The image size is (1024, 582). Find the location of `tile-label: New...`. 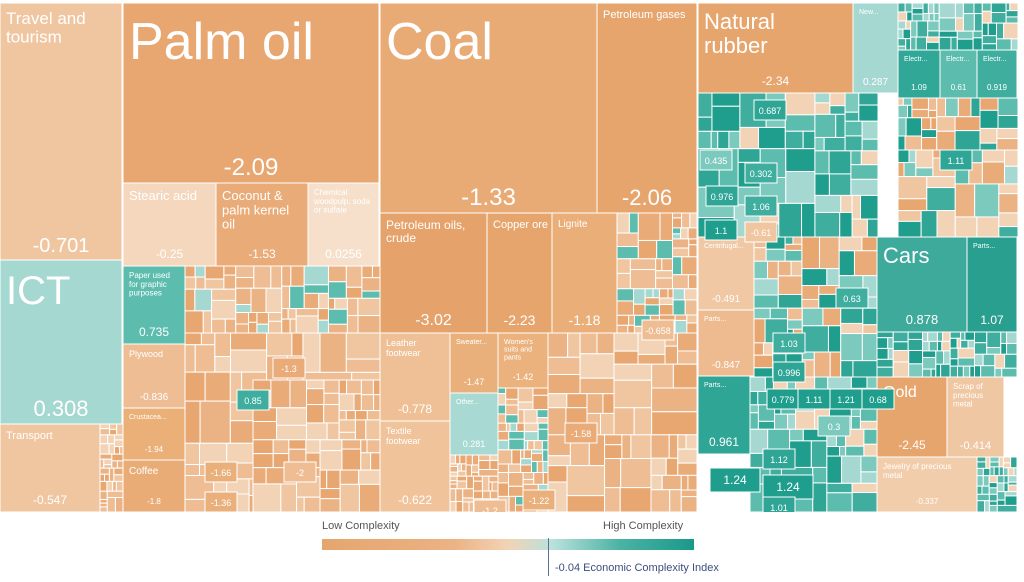

tile-label: New... is located at coordinates (869, 12).